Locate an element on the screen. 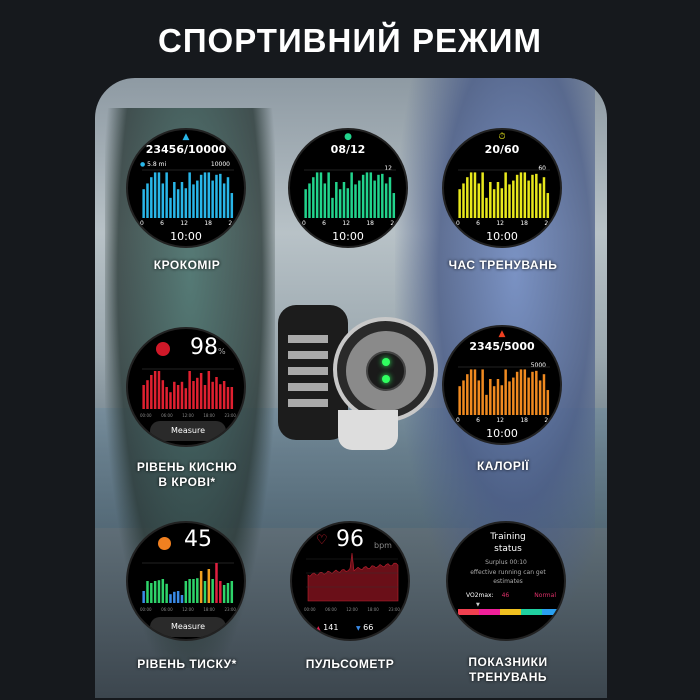 This screenshot has width=700, height=700. x-axis-ticks: 0 6 12 18 24 is located at coordinates (188, 223).